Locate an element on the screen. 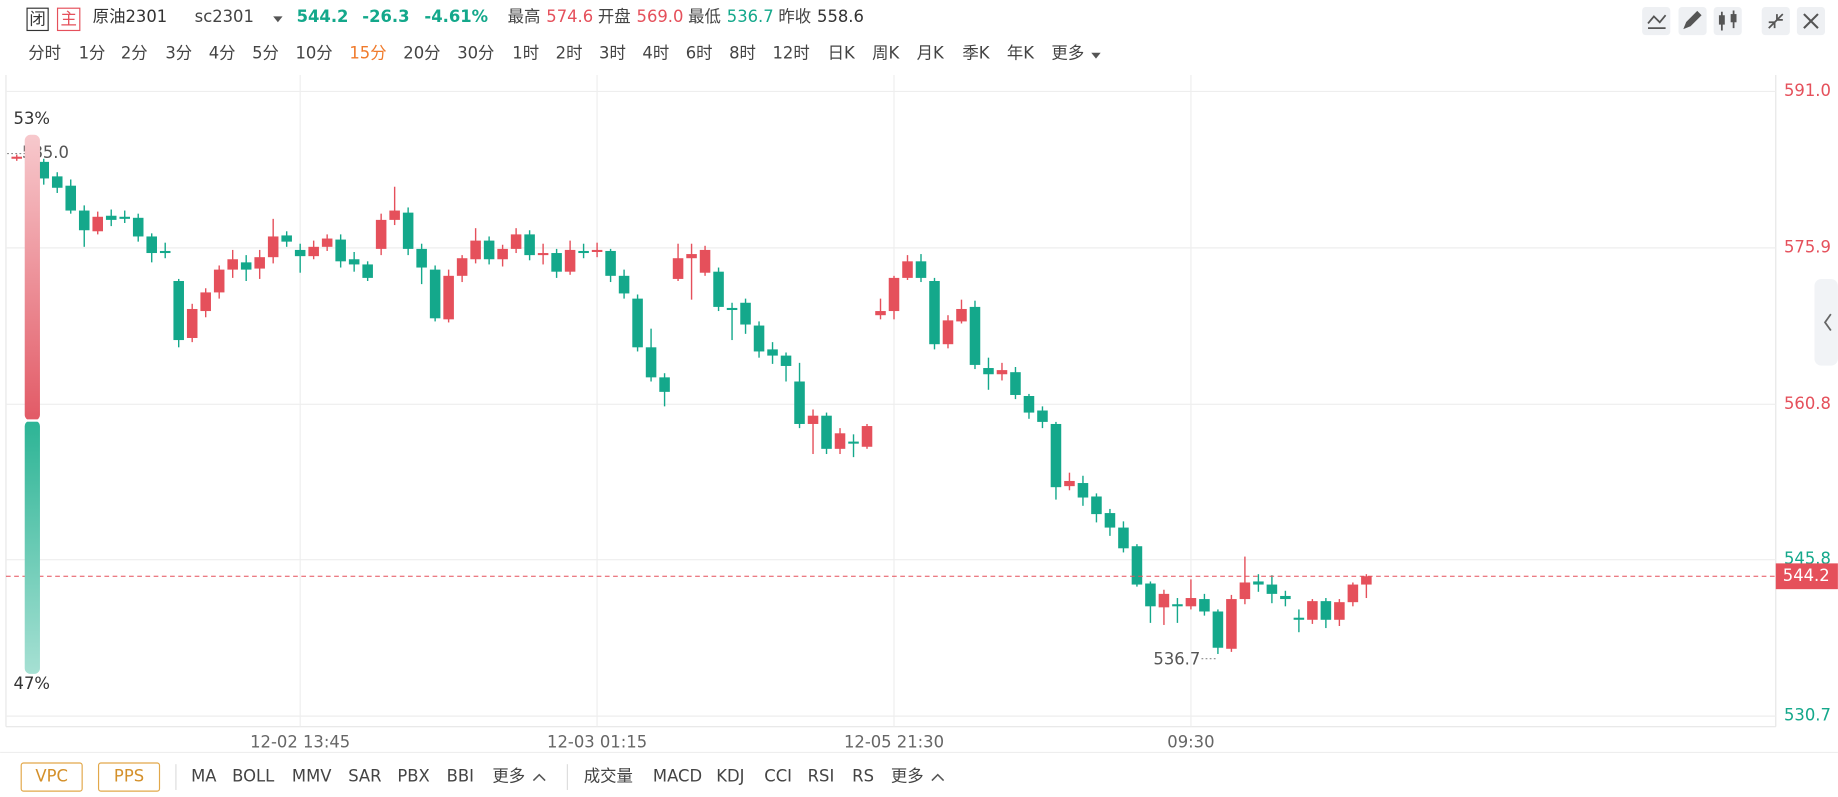 This screenshot has width=1838, height=797. indicator-label: BOLL is located at coordinates (253, 776).